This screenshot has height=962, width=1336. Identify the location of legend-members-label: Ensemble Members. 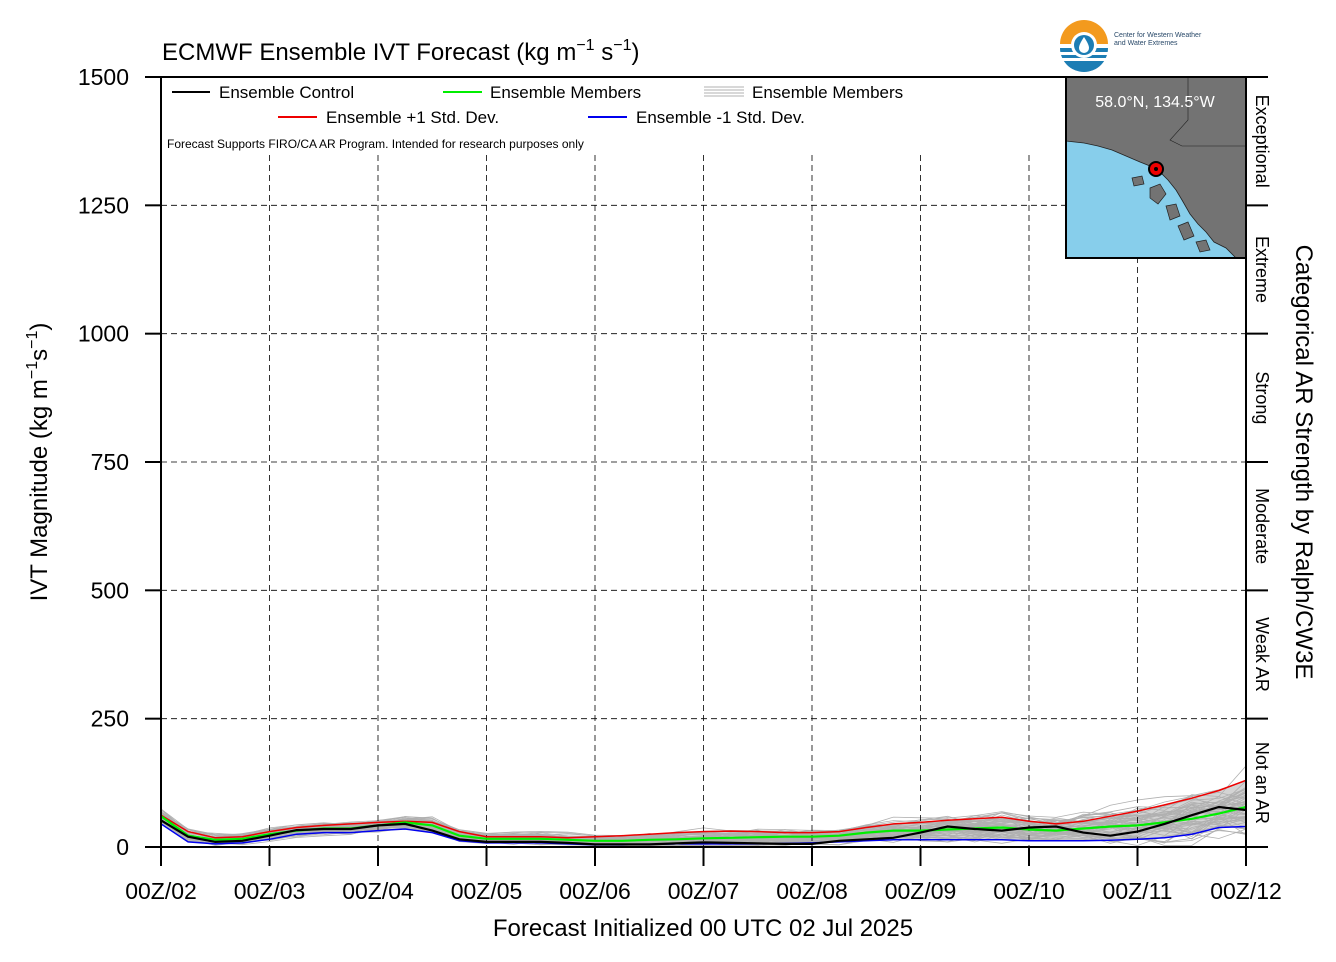
(827, 92).